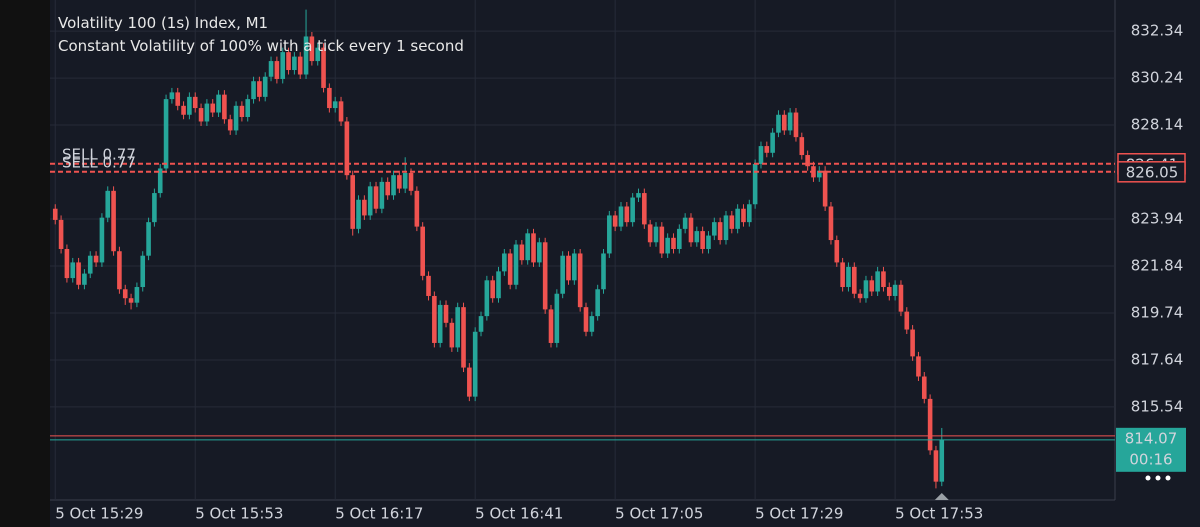 The image size is (1200, 527). What do you see at coordinates (99, 514) in the screenshot?
I see `x-tick-label: 5 Oct 15:29` at bounding box center [99, 514].